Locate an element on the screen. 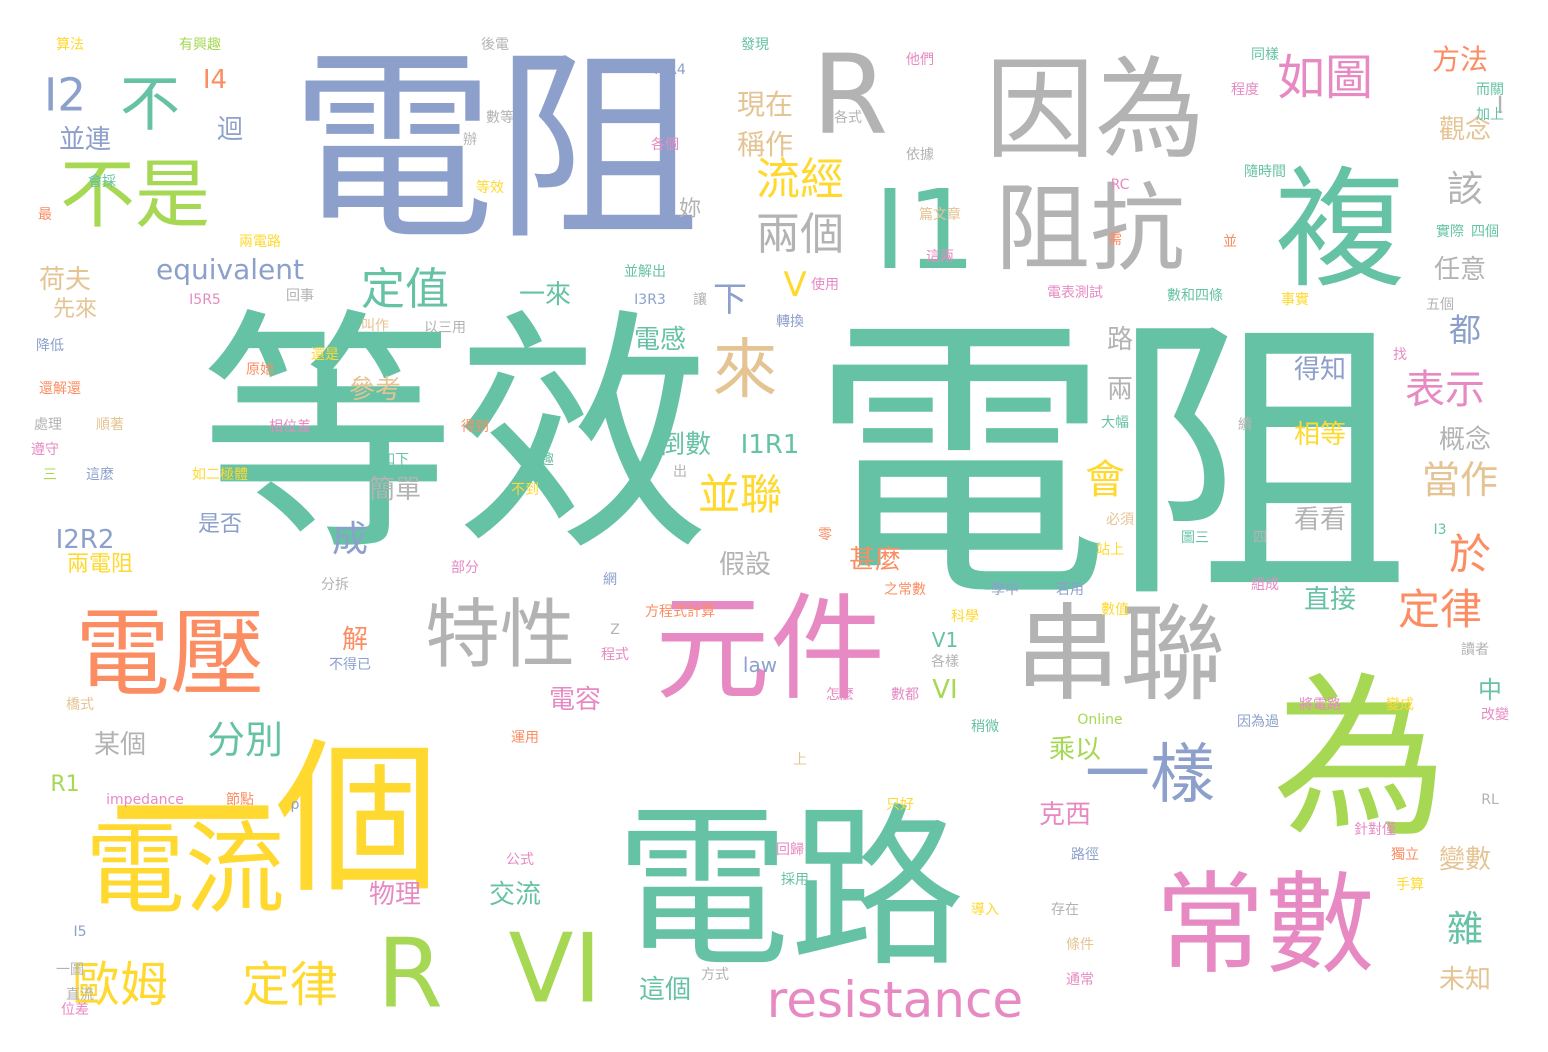  word-cjk-141: 出 is located at coordinates (680, 472).